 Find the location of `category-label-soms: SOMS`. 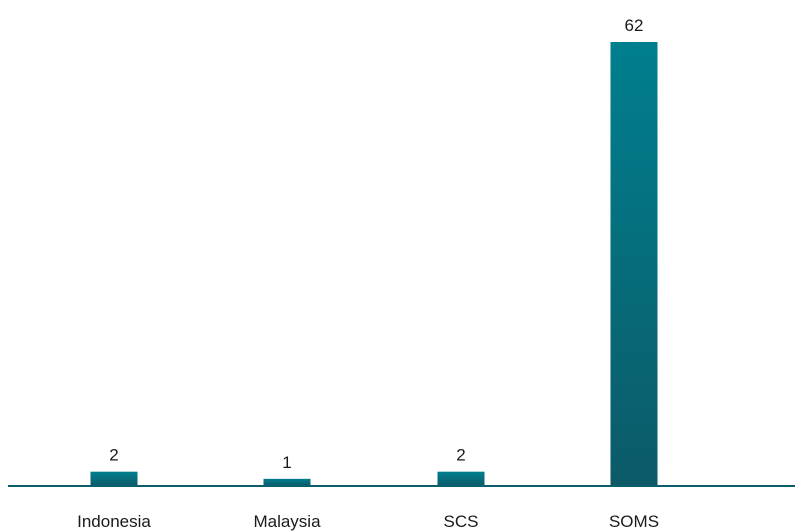

category-label-soms: SOMS is located at coordinates (634, 521).